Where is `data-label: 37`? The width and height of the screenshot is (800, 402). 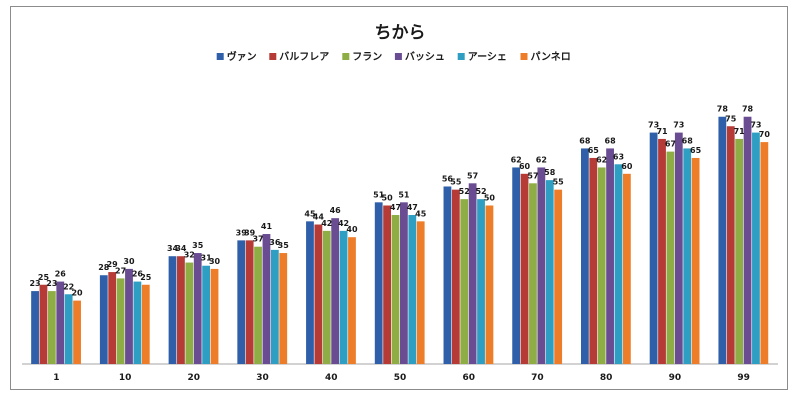 data-label: 37 is located at coordinates (257, 239).